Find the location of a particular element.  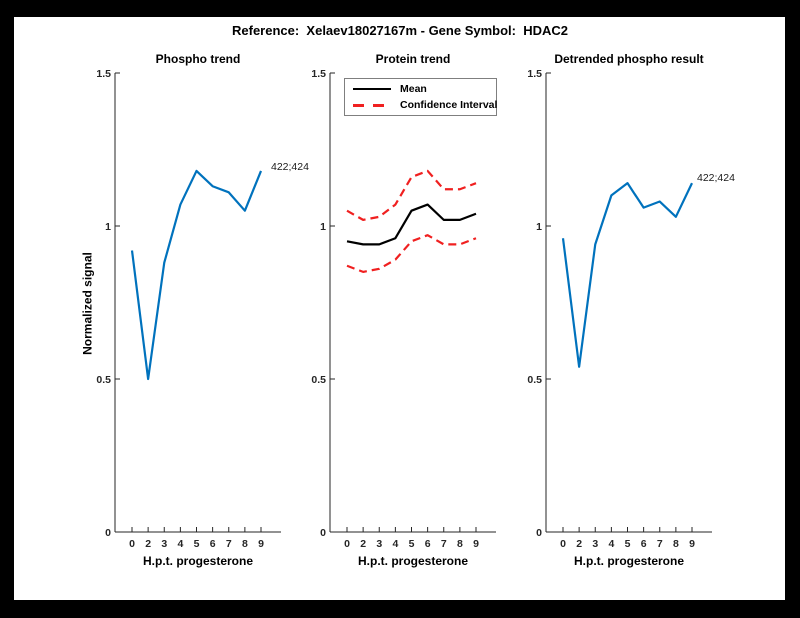

legend-label: Confidence Interval is located at coordinates (449, 105).